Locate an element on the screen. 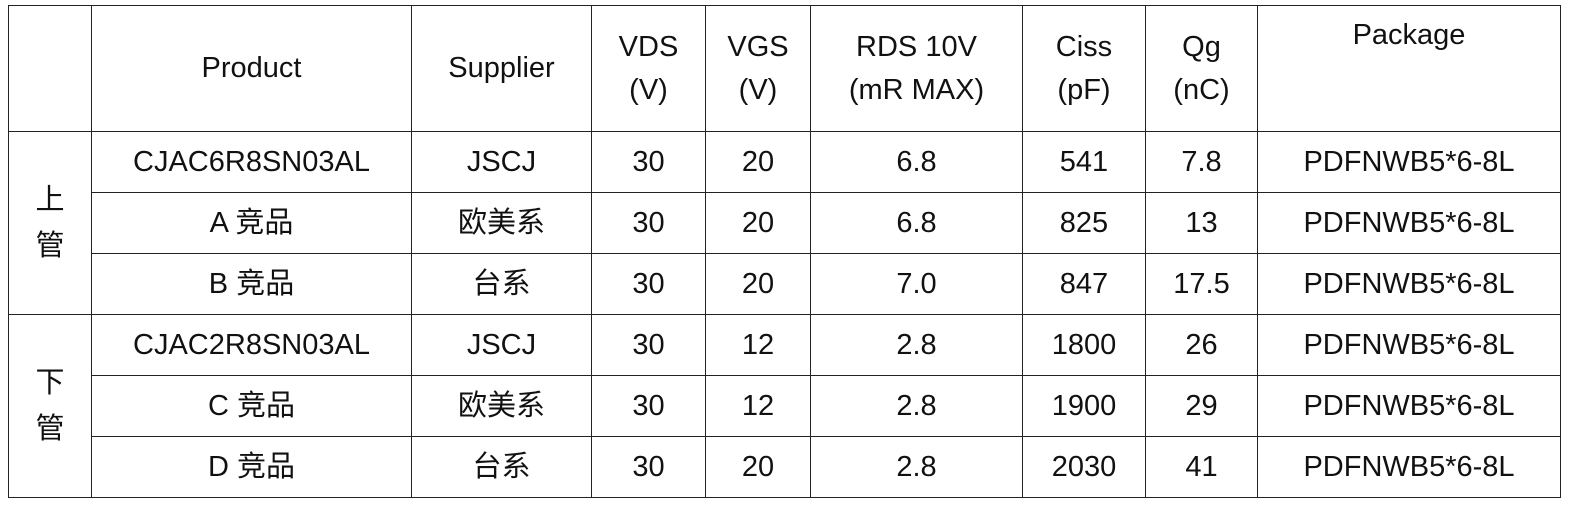 This screenshot has height=510, width=1585. cell-ciss: 1800 is located at coordinates (1084, 345).